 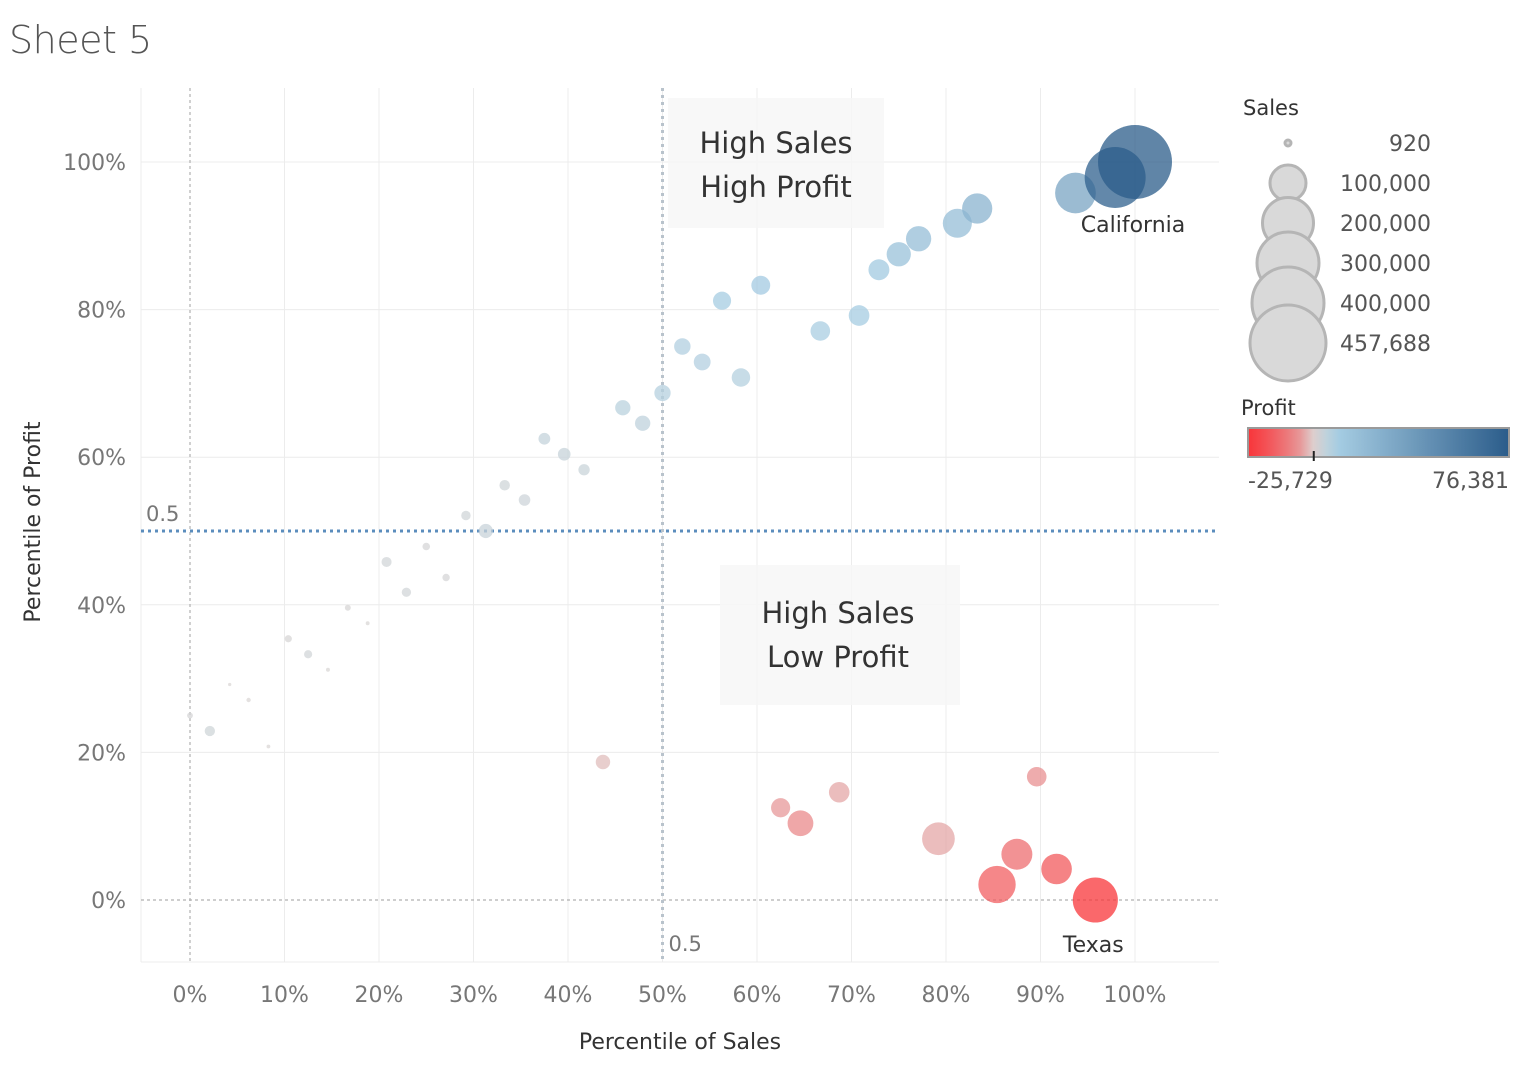 What do you see at coordinates (248, 700) in the screenshot?
I see `data-point-wy` at bounding box center [248, 700].